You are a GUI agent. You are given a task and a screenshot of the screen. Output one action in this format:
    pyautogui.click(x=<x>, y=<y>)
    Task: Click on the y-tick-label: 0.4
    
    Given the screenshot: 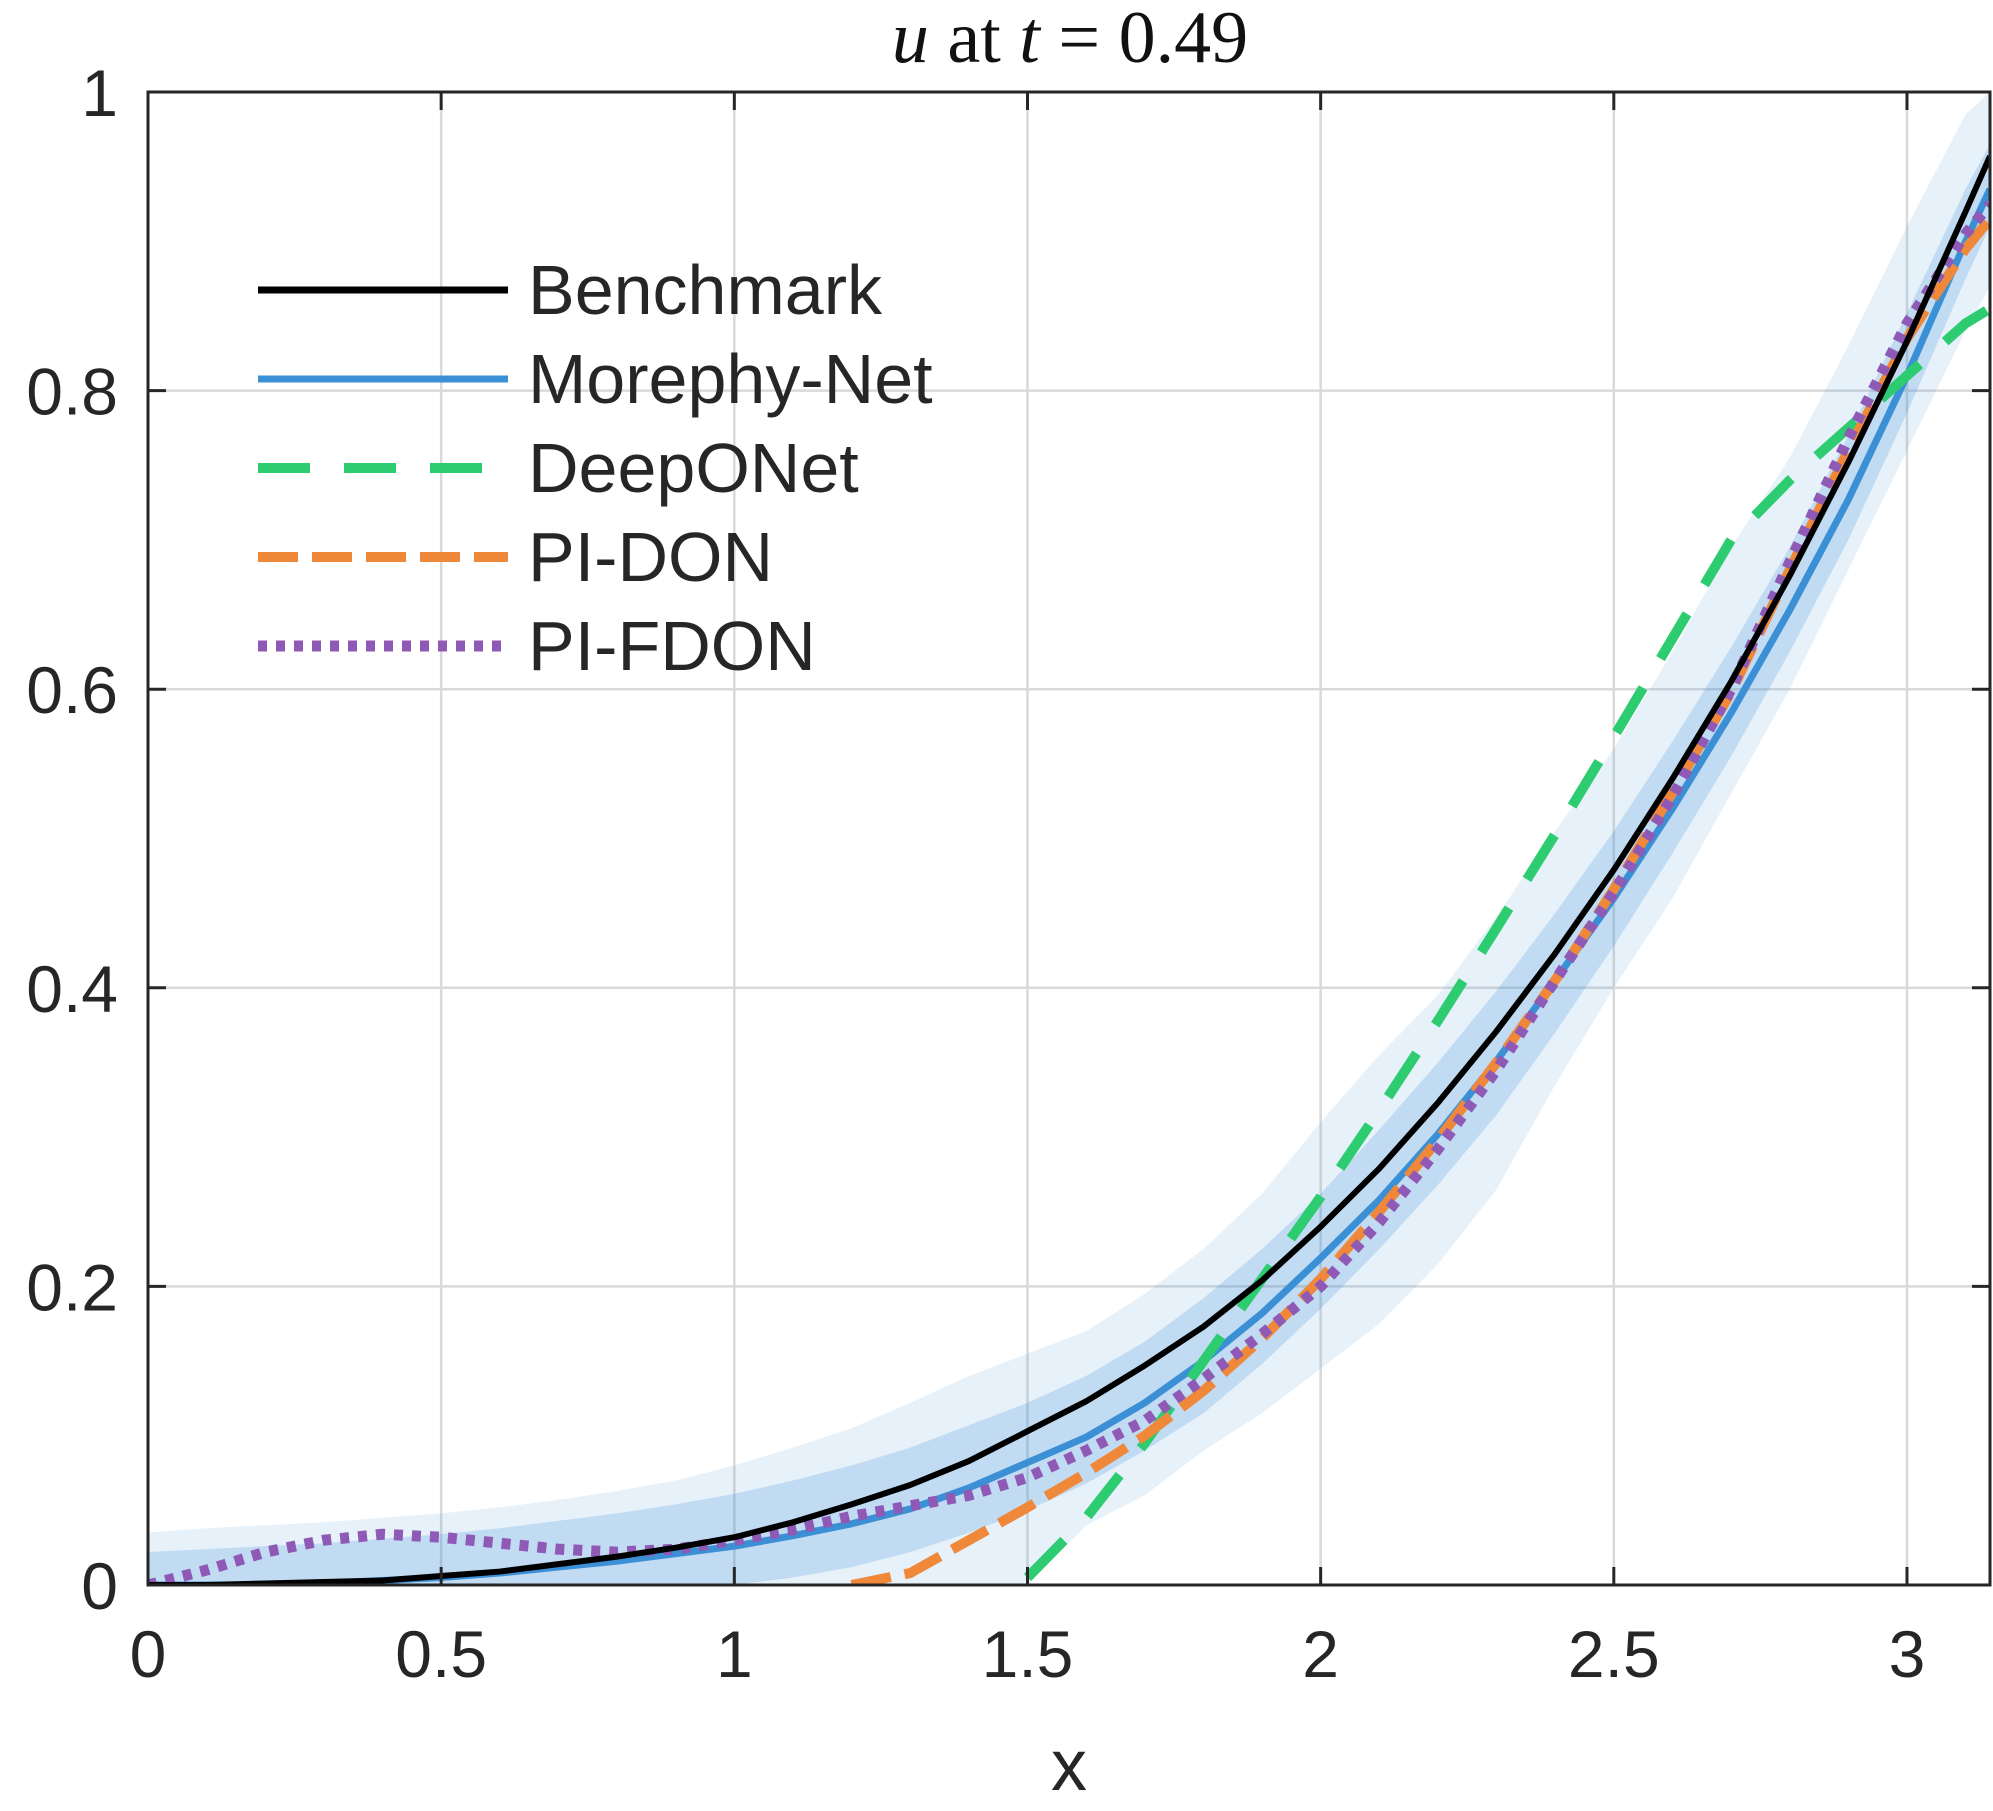 What is the action you would take?
    pyautogui.click(x=72, y=989)
    